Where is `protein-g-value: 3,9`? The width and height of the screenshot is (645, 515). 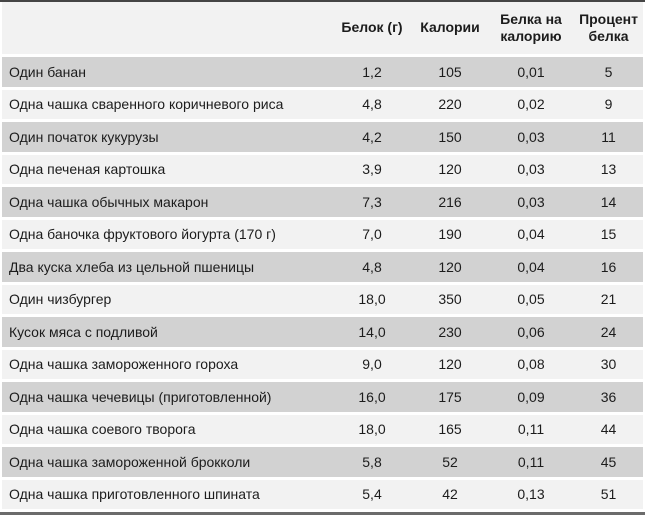 protein-g-value: 3,9 is located at coordinates (372, 170).